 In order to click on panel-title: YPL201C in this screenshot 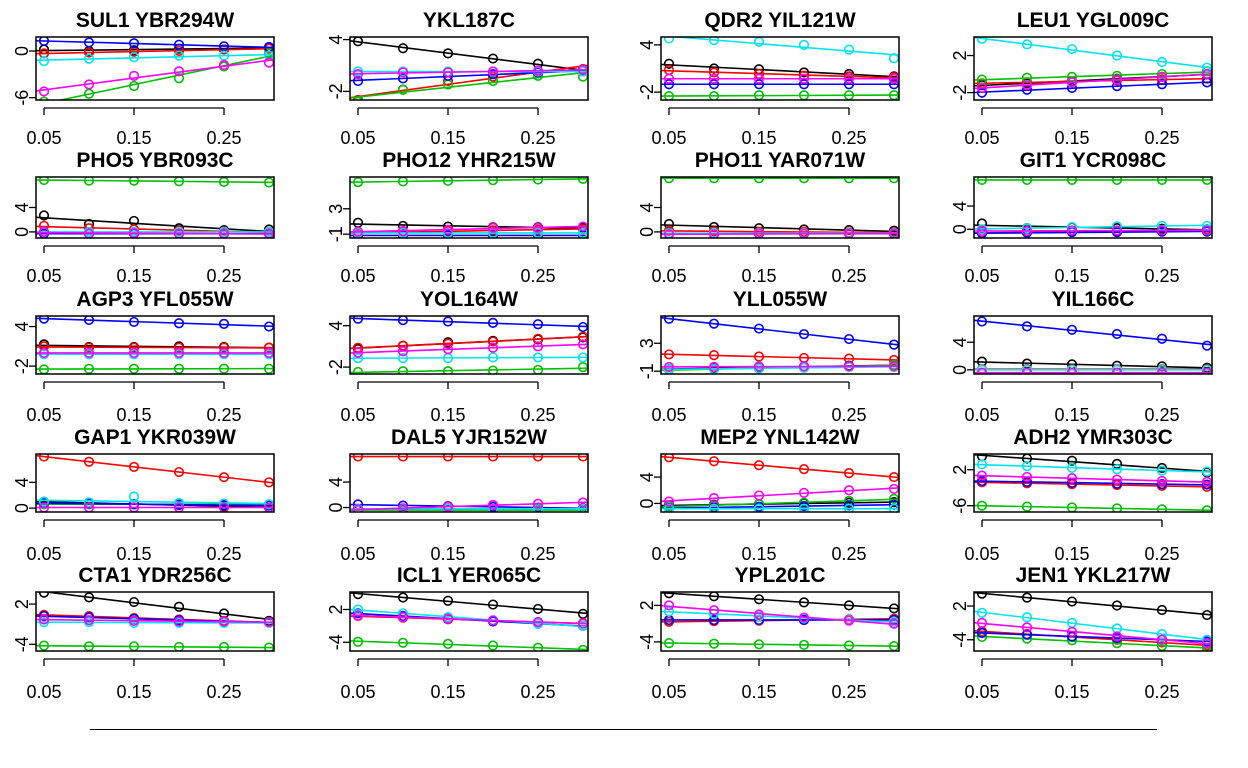, I will do `click(779, 575)`.